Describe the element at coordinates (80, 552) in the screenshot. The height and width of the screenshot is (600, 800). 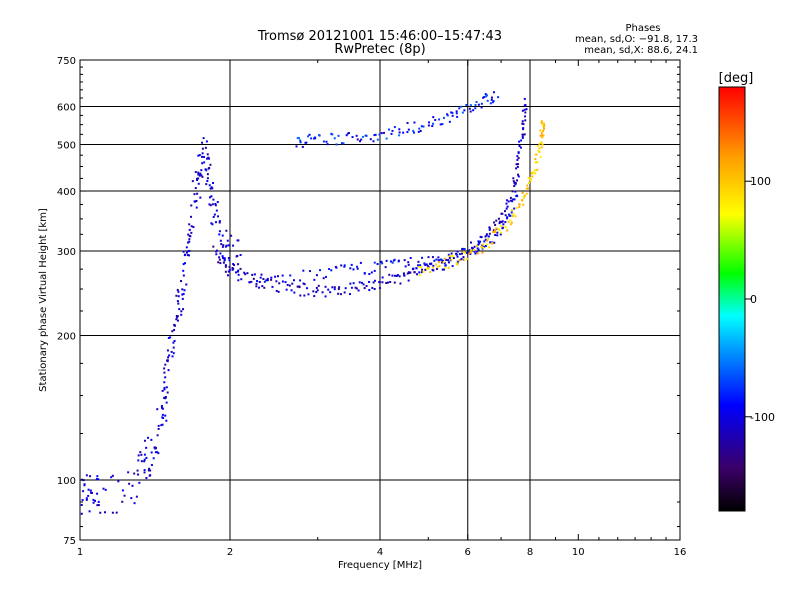
I see `x-tick-label-0: 1` at that location.